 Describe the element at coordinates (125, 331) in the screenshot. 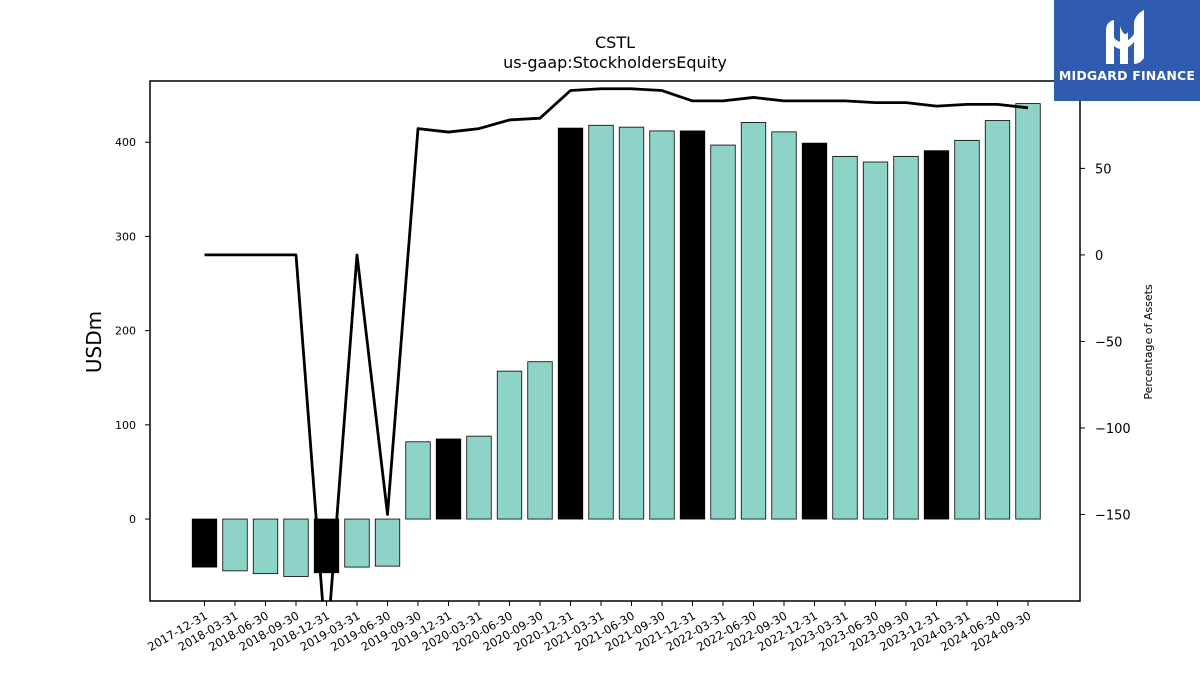

I see `y-tick-label: 200` at that location.